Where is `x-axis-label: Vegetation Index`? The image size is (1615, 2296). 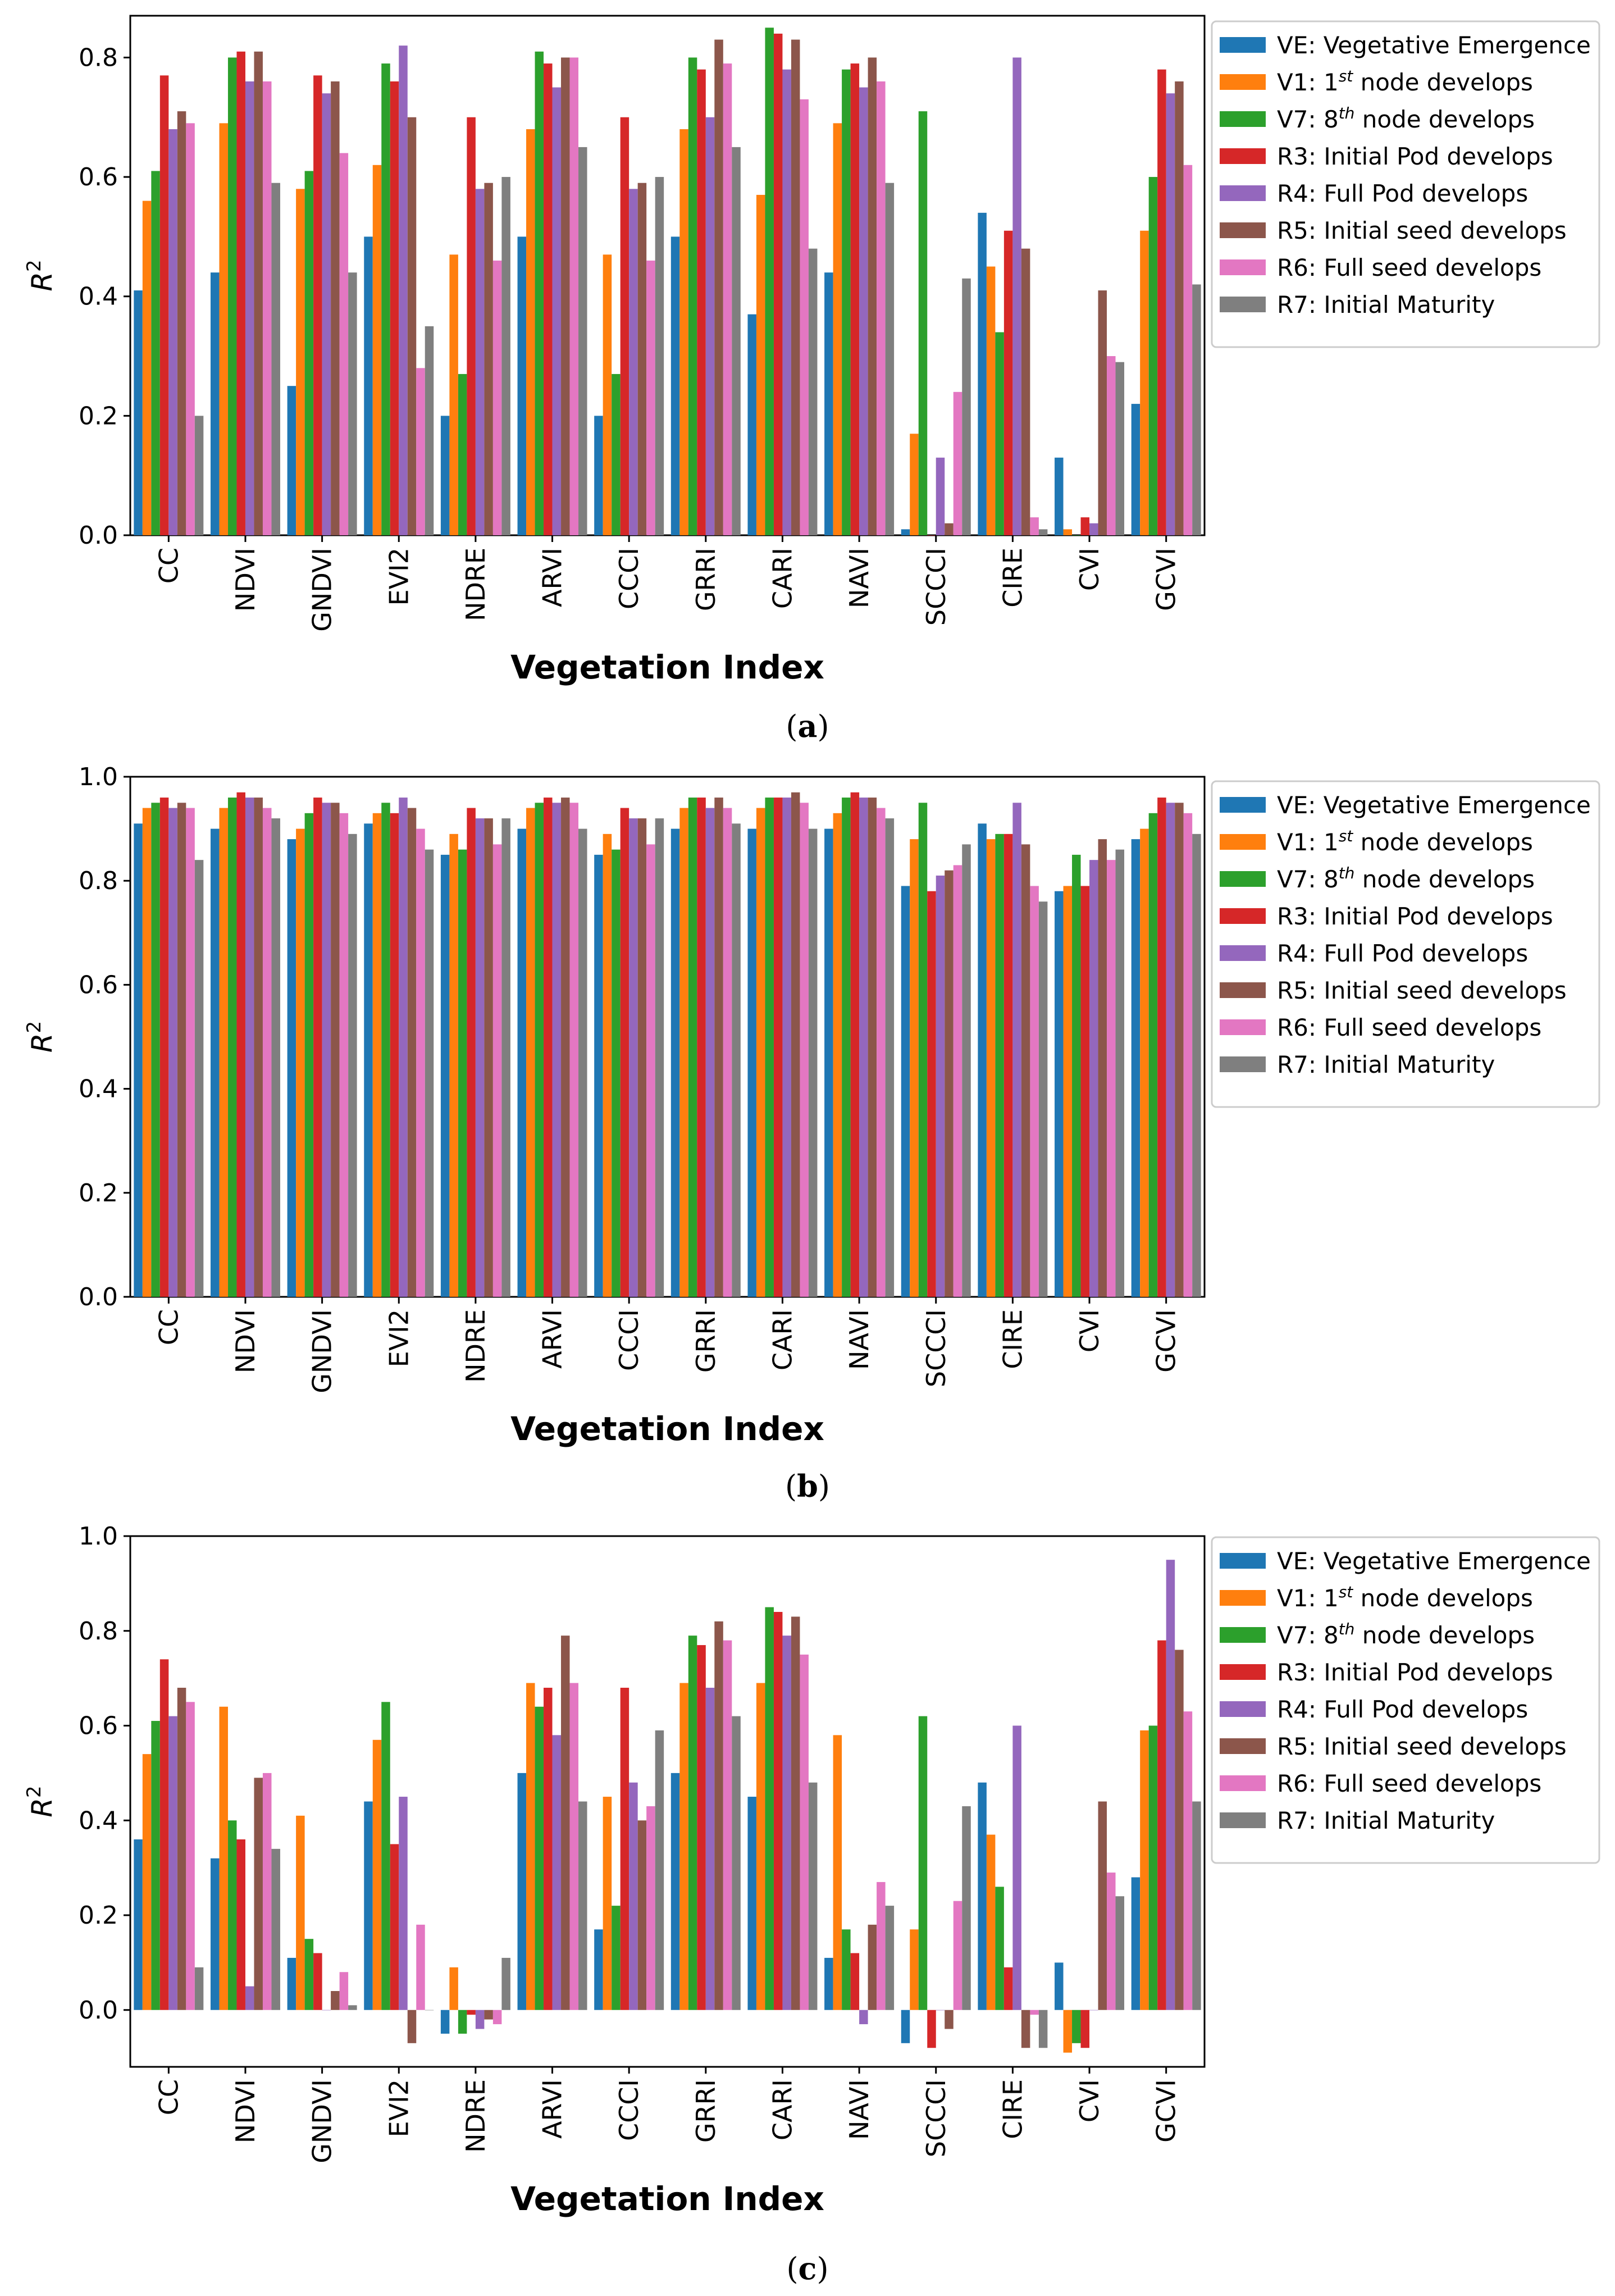 x-axis-label: Vegetation Index is located at coordinates (667, 1429).